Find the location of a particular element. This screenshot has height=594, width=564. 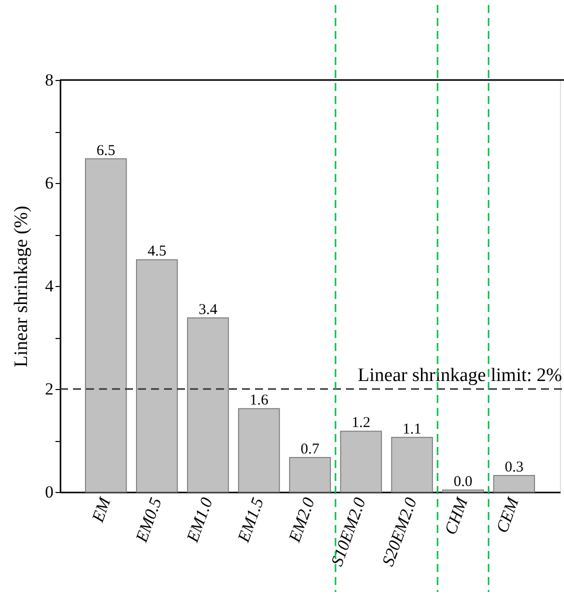

y-tick-label: 0 is located at coordinates (49, 492).